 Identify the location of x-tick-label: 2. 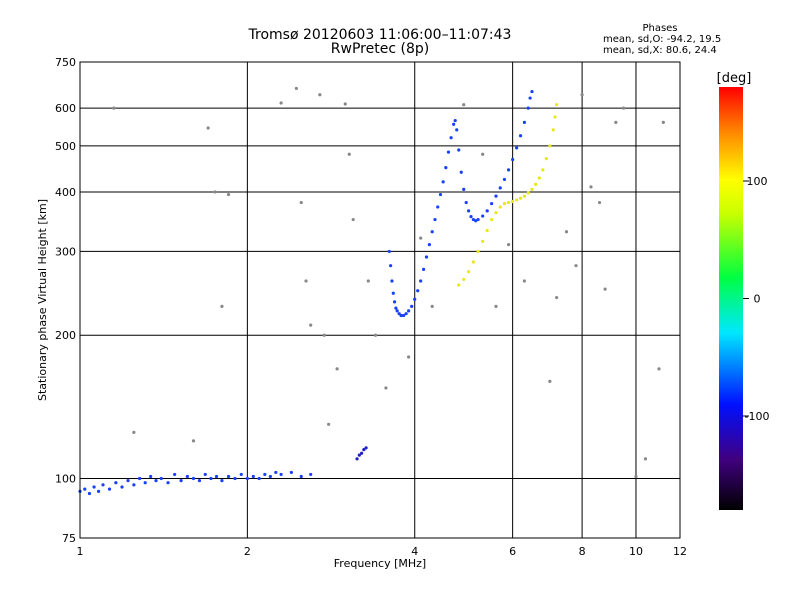
(247, 551).